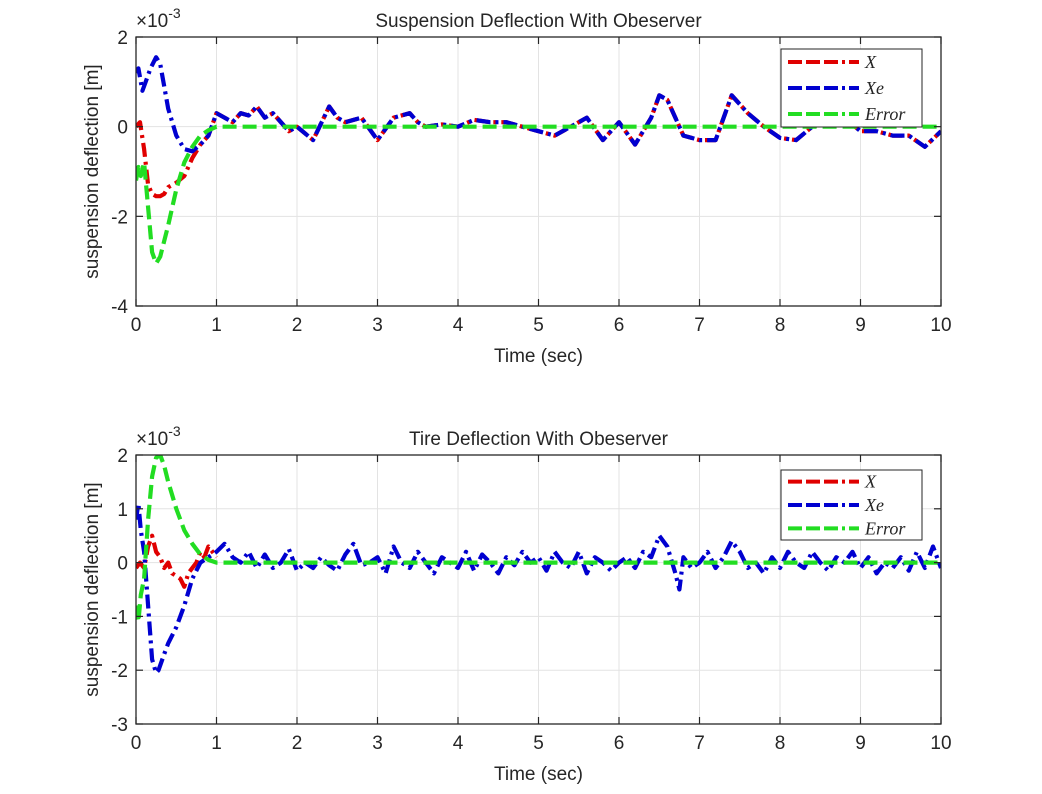  I want to click on y-tick-label: -1, so click(119, 617).